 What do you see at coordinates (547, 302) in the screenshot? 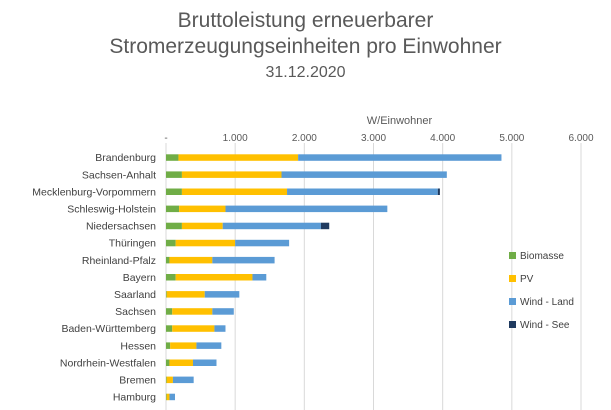
I see `legend-entry: Wind - Land` at bounding box center [547, 302].